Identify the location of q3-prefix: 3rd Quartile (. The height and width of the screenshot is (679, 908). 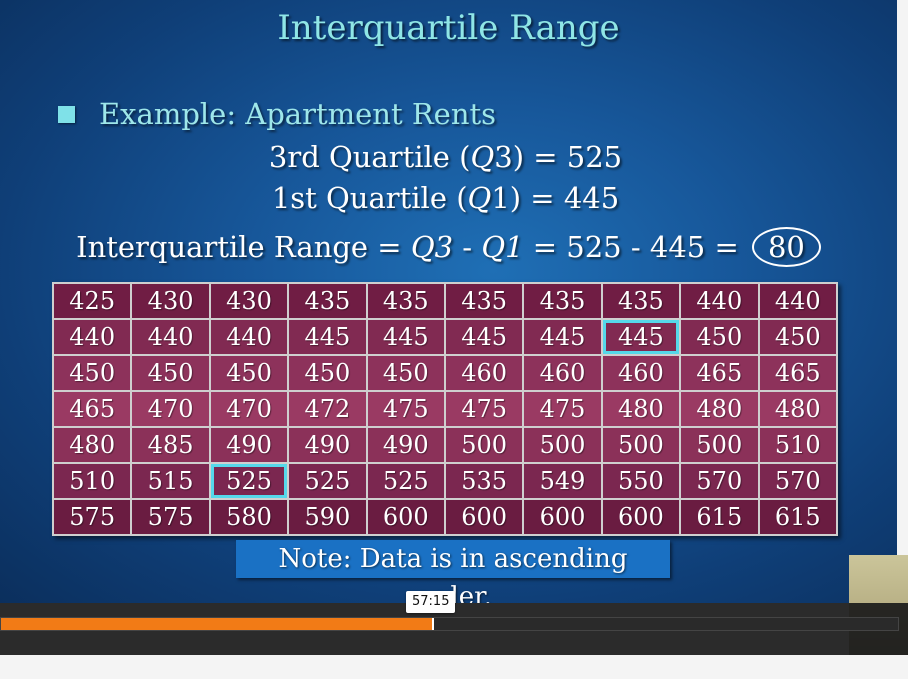
(369, 157).